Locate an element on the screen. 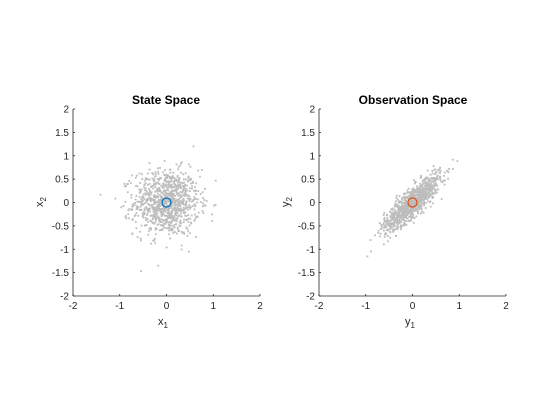  y-tick-label: 0 is located at coordinates (312, 203).